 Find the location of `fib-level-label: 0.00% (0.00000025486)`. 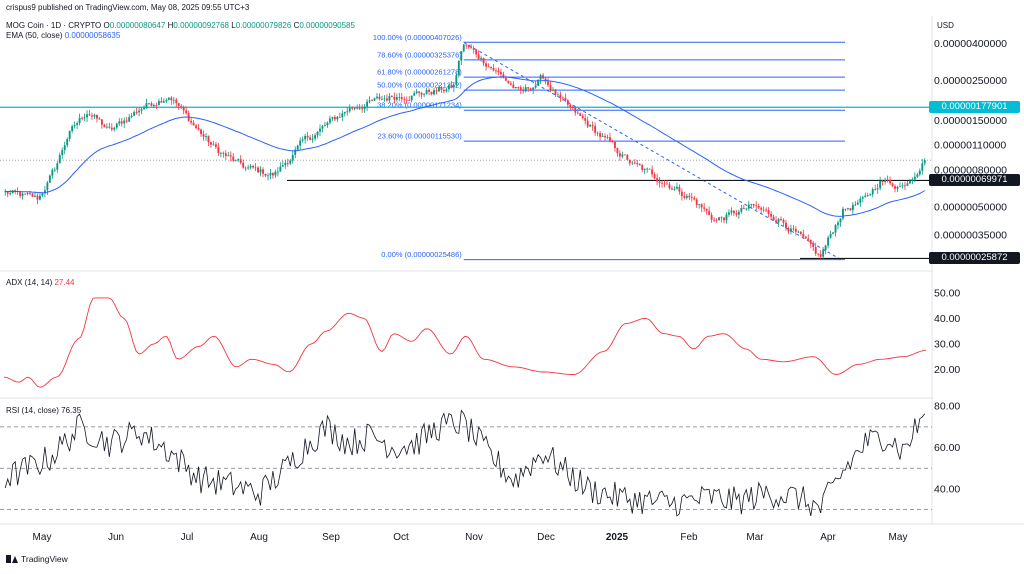

fib-level-label: 0.00% (0.00000025486) is located at coordinates (421, 254).